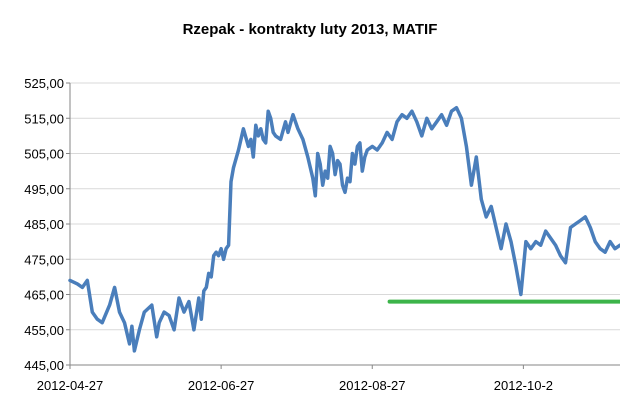  What do you see at coordinates (44, 295) in the screenshot?
I see `y-tick-label: 465,00` at bounding box center [44, 295].